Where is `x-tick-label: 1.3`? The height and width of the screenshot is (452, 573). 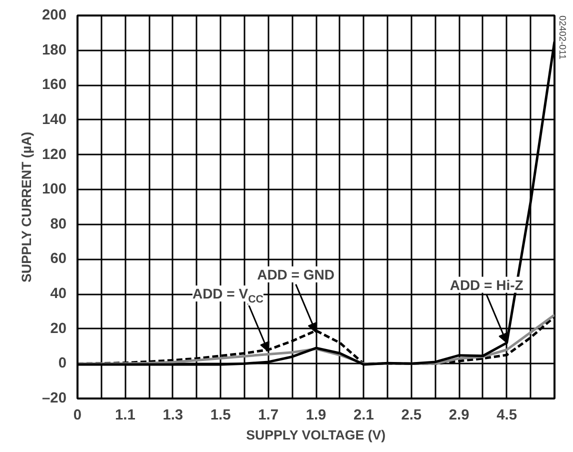 x-tick-label: 1.3 is located at coordinates (173, 416).